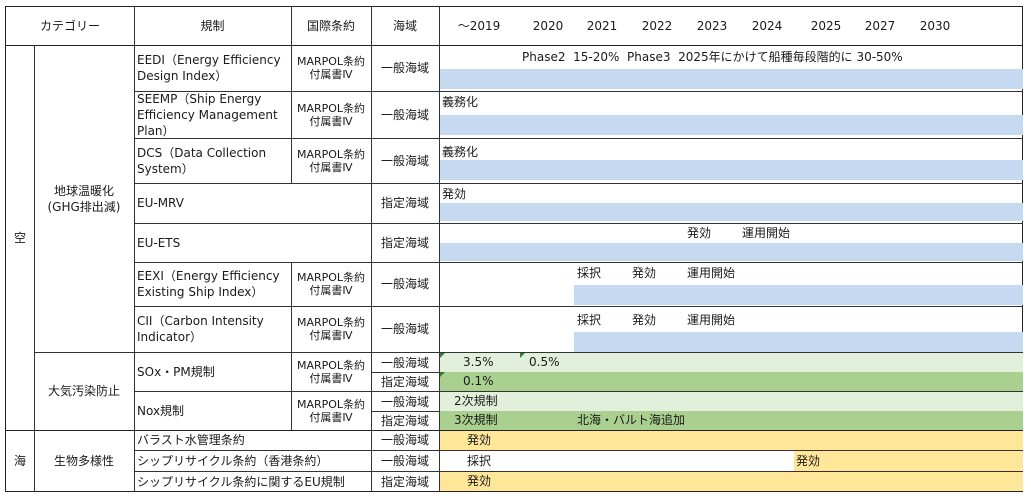 This screenshot has height=496, width=1031. Describe the element at coordinates (84, 198) in the screenshot. I see `subcategory-ghg: 地球温暖化 (GHG排出減)` at that location.